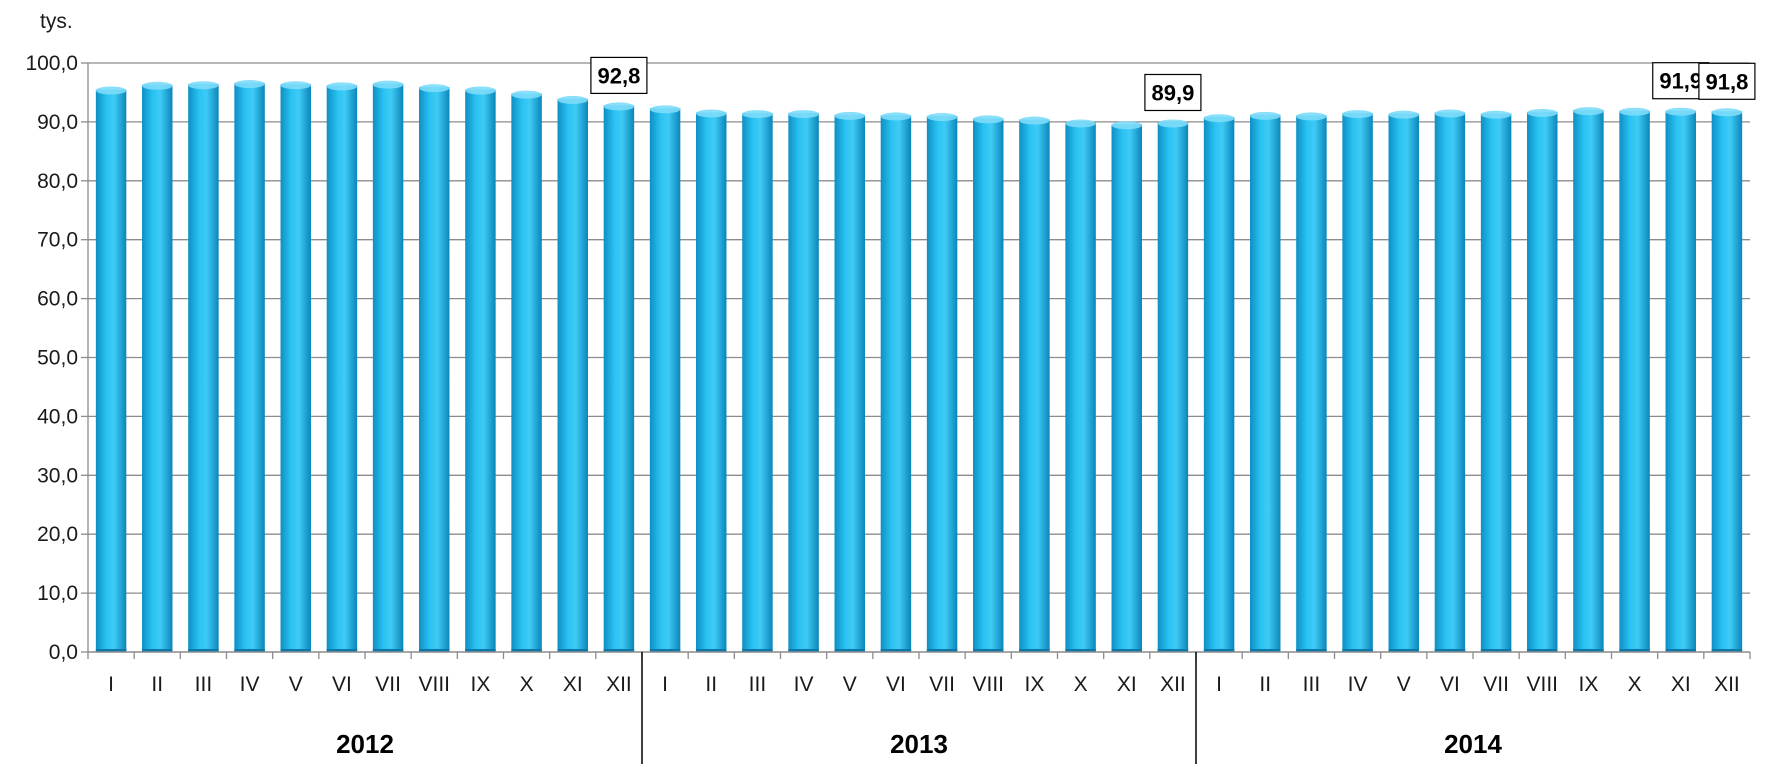 This screenshot has height=764, width=1771. What do you see at coordinates (56, 21) in the screenshot?
I see `y-unit-label: tys.` at bounding box center [56, 21].